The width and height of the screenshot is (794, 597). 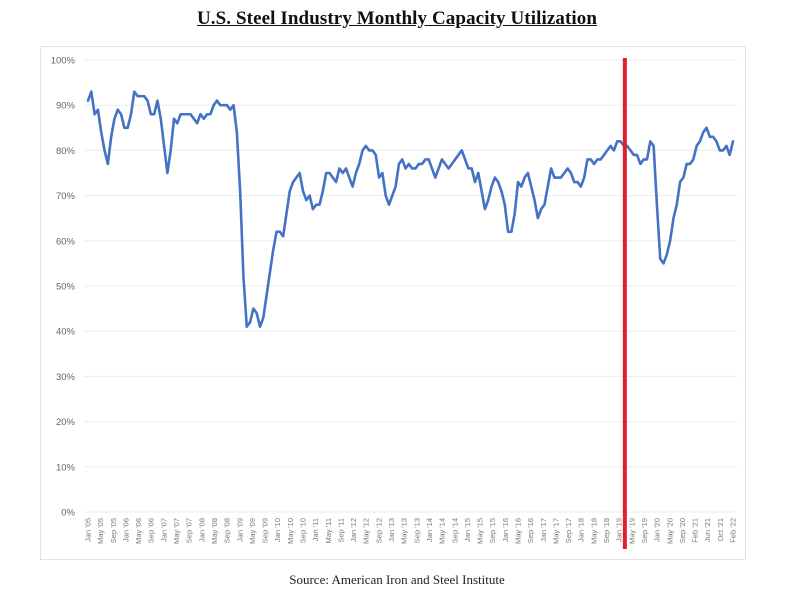 I want to click on x-tick-label: May '05, so click(x=100, y=531).